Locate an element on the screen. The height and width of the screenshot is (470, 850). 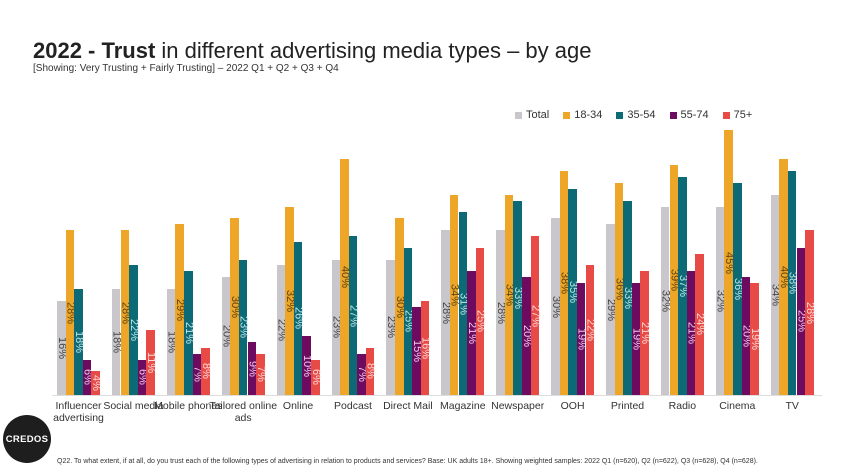
legend-item-Total: Total is located at coordinates (532, 115).